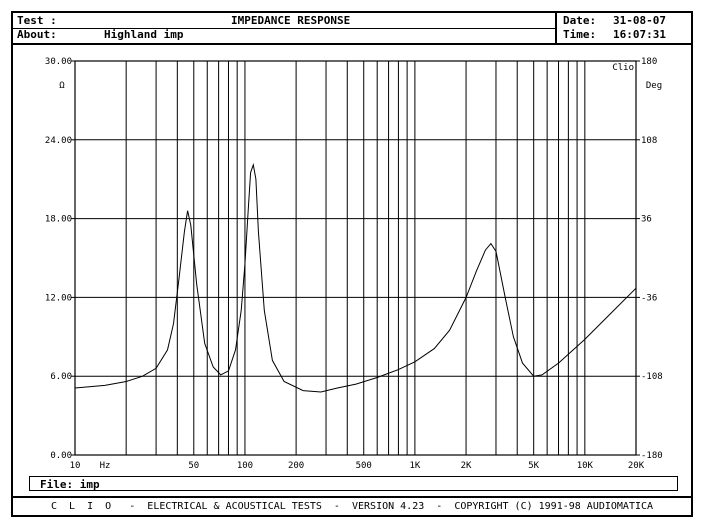  What do you see at coordinates (580, 34) in the screenshot?
I see `time-label: Time:` at bounding box center [580, 34].